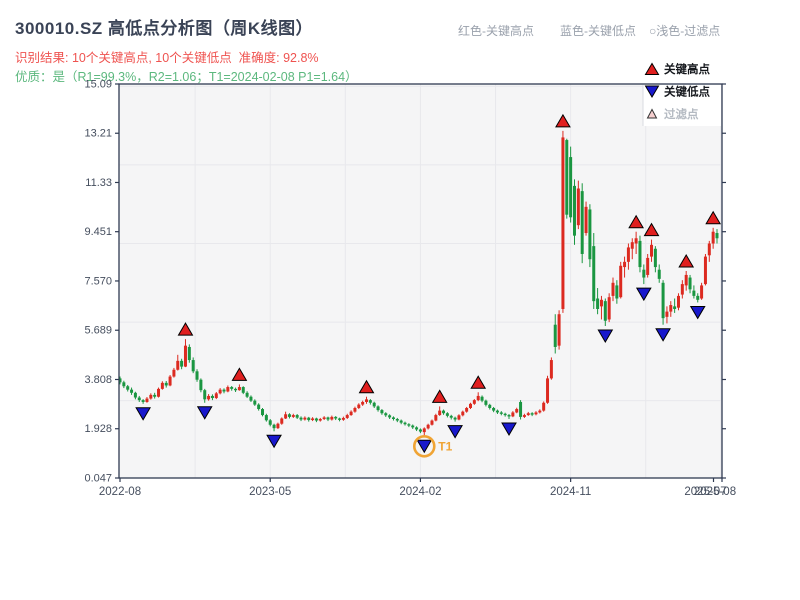 This screenshot has width=800, height=600. Describe the element at coordinates (98, 232) in the screenshot. I see `y-tick-label: 9.451` at that location.